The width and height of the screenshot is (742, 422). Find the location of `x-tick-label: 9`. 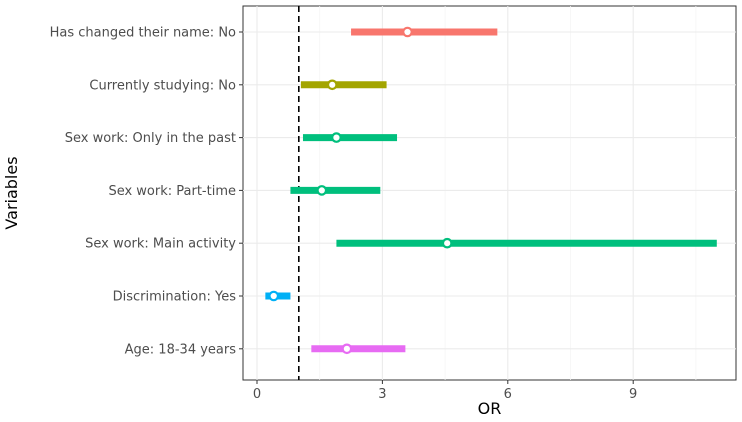

x-tick-label: 9 is located at coordinates (633, 394).